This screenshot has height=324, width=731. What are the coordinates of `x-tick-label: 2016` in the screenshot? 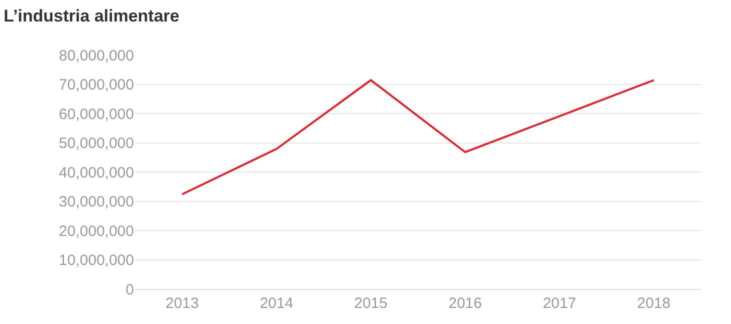 It's located at (465, 303).